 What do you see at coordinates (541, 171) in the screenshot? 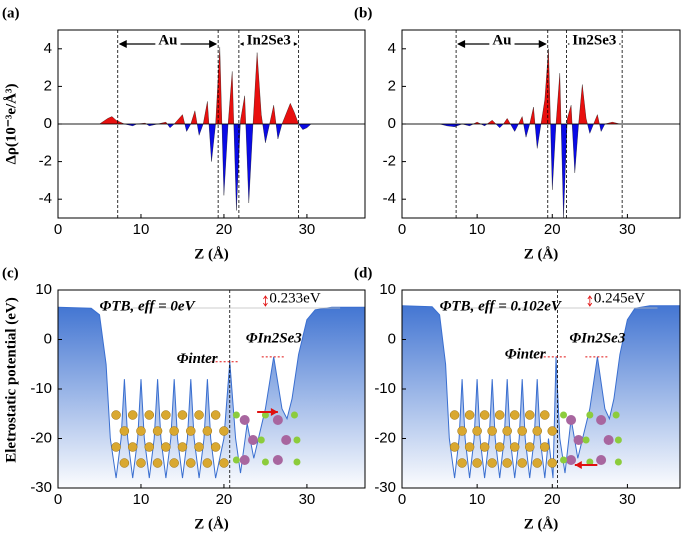
I see `negative-area` at bounding box center [541, 171].